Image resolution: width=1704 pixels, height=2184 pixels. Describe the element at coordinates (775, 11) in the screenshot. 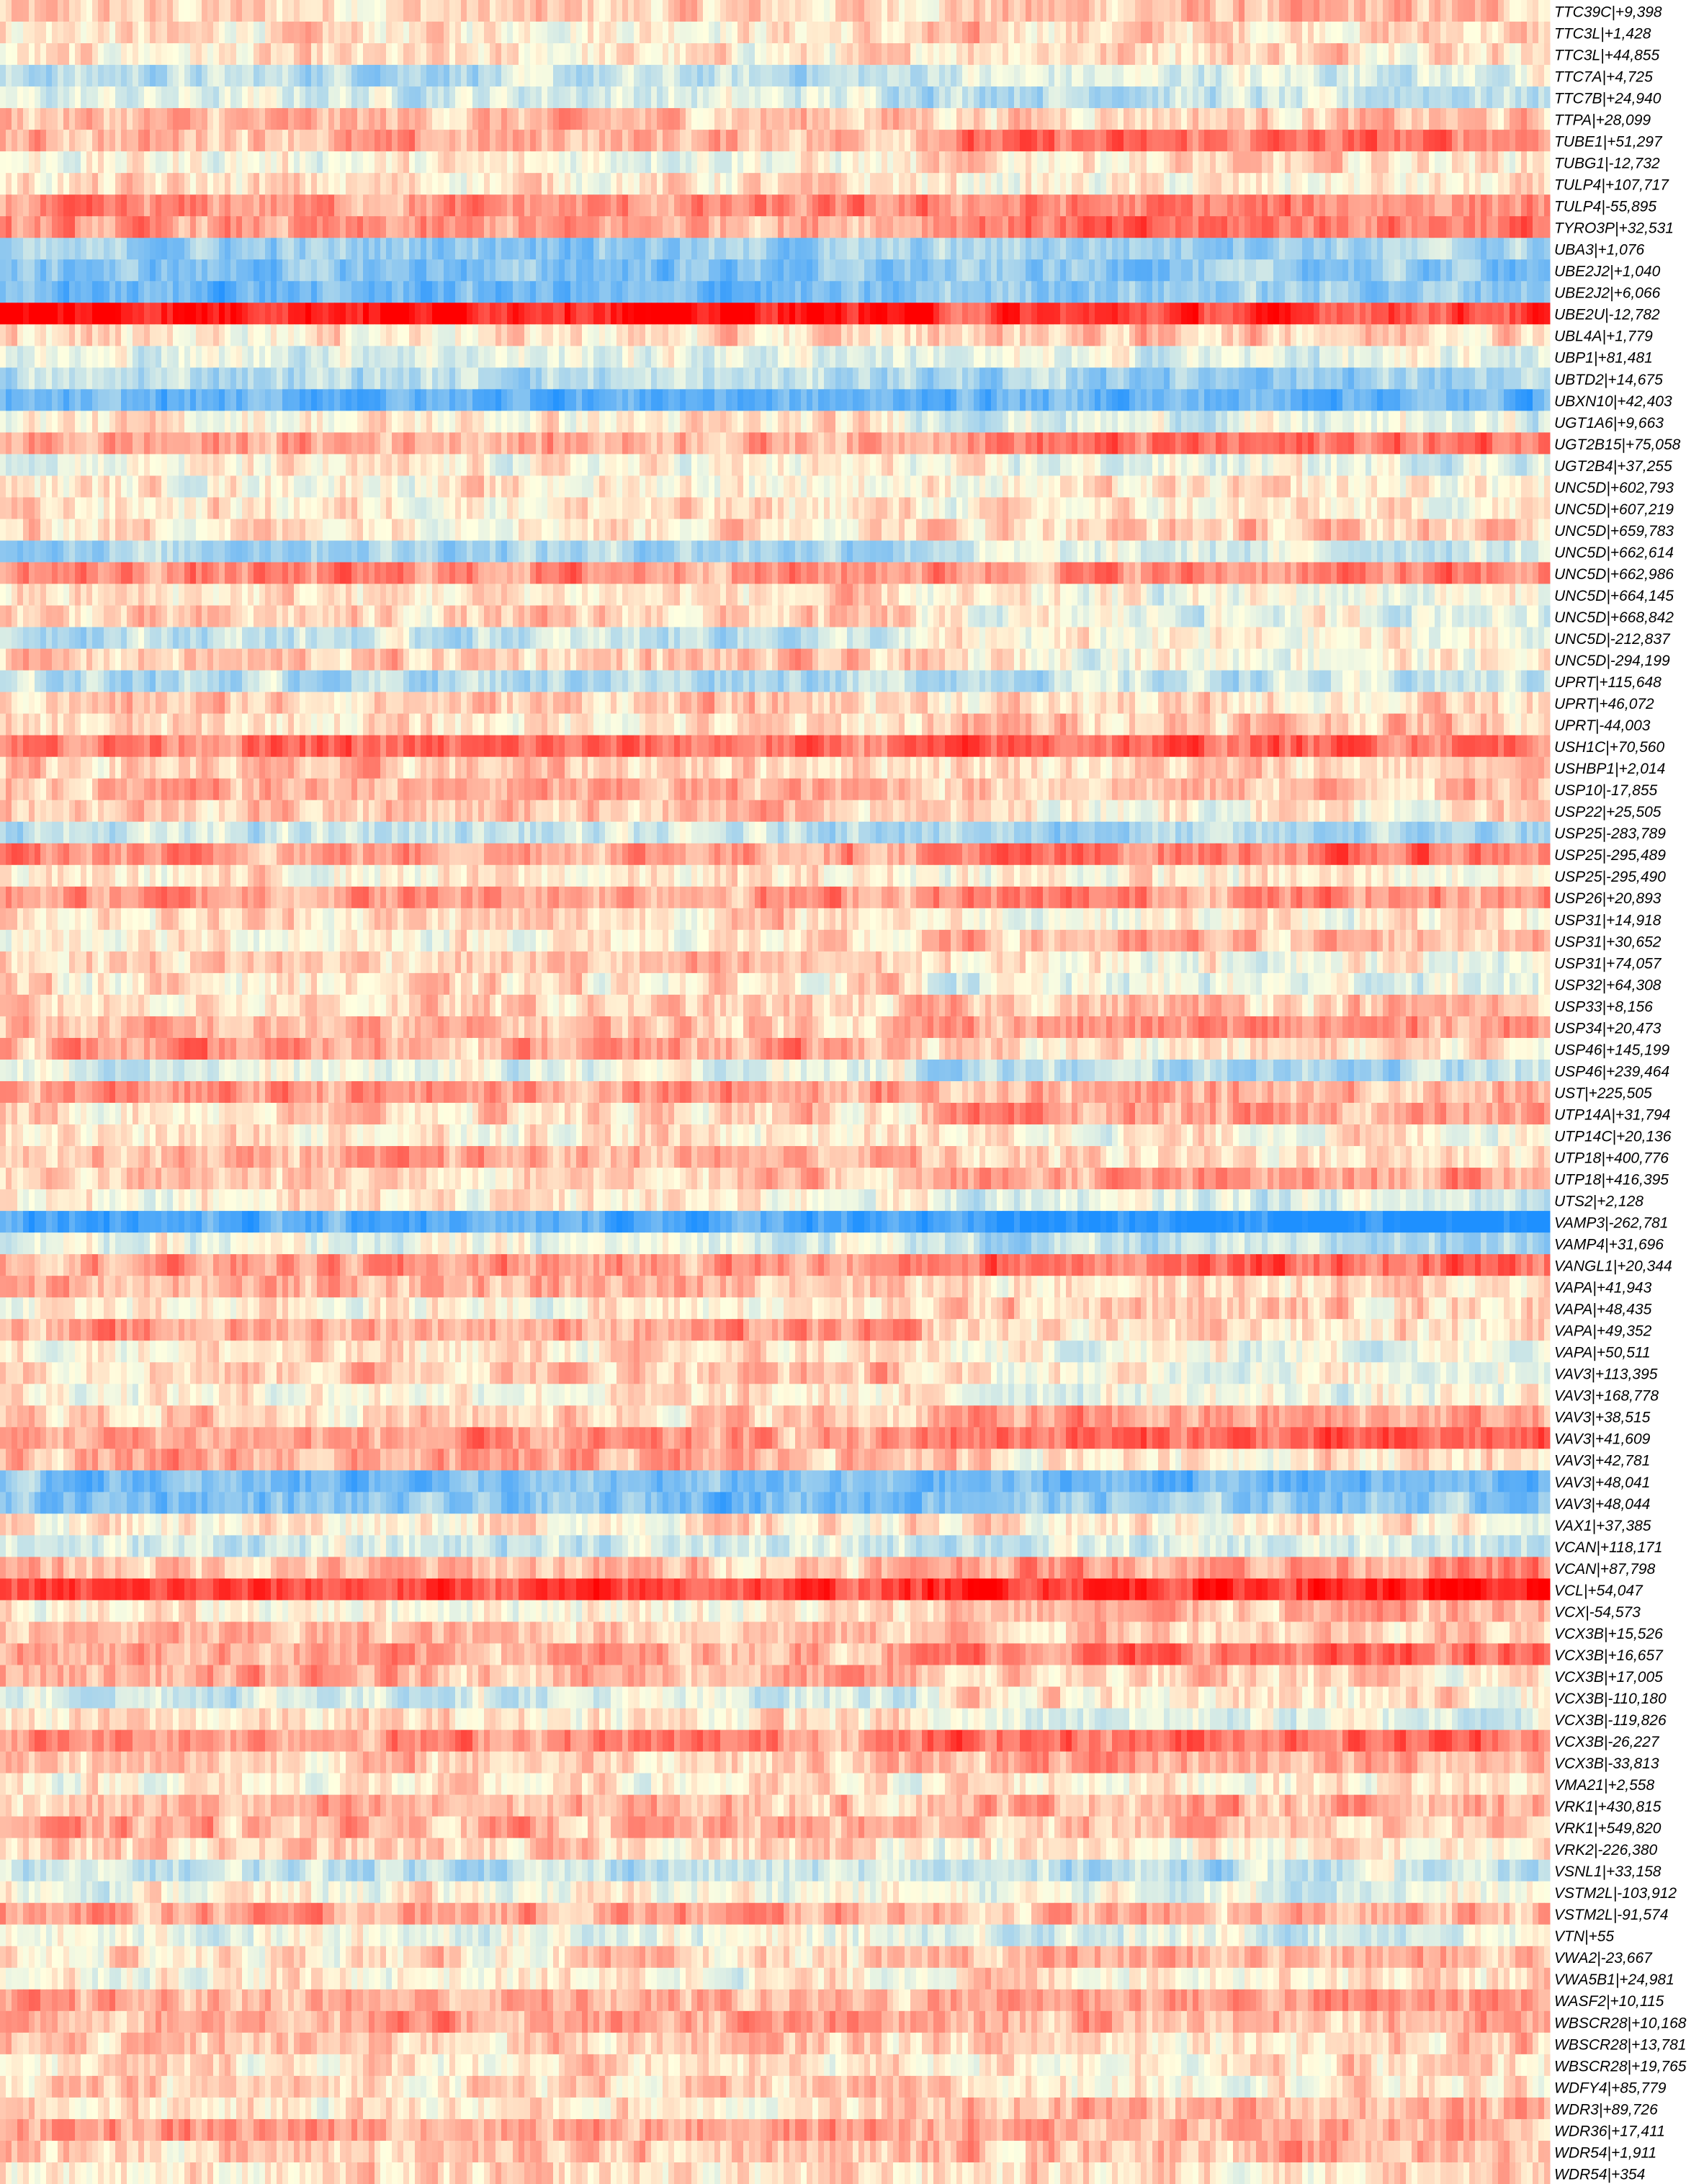

I see `heatmap-row` at that location.